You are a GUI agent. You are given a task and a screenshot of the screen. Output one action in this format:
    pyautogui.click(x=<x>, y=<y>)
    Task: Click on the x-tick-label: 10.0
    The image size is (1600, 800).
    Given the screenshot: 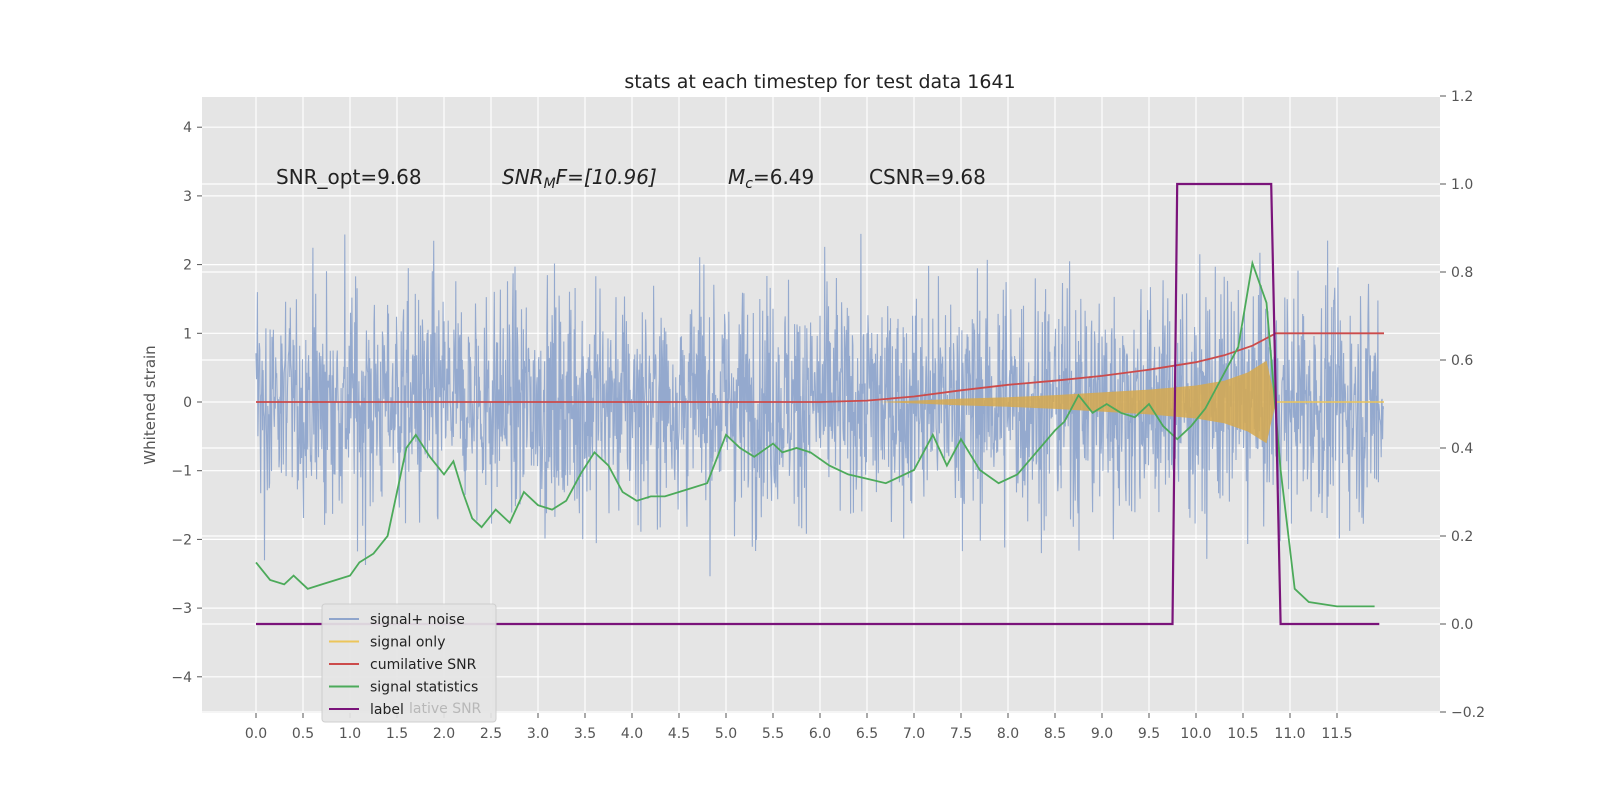 What is the action you would take?
    pyautogui.click(x=1195, y=734)
    